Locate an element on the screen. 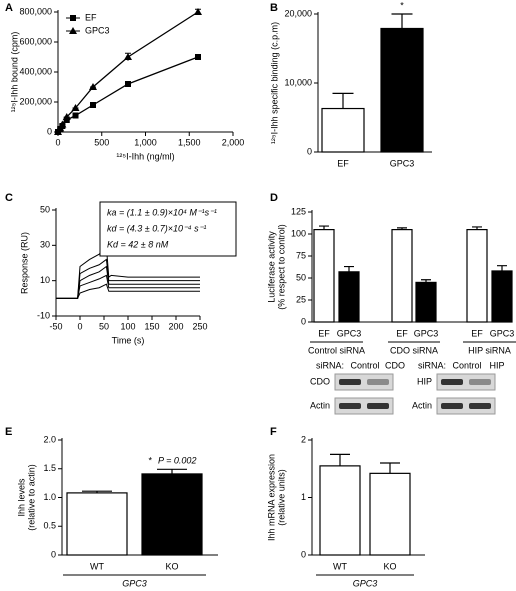  blot-lane: HIP is located at coordinates (496, 365).